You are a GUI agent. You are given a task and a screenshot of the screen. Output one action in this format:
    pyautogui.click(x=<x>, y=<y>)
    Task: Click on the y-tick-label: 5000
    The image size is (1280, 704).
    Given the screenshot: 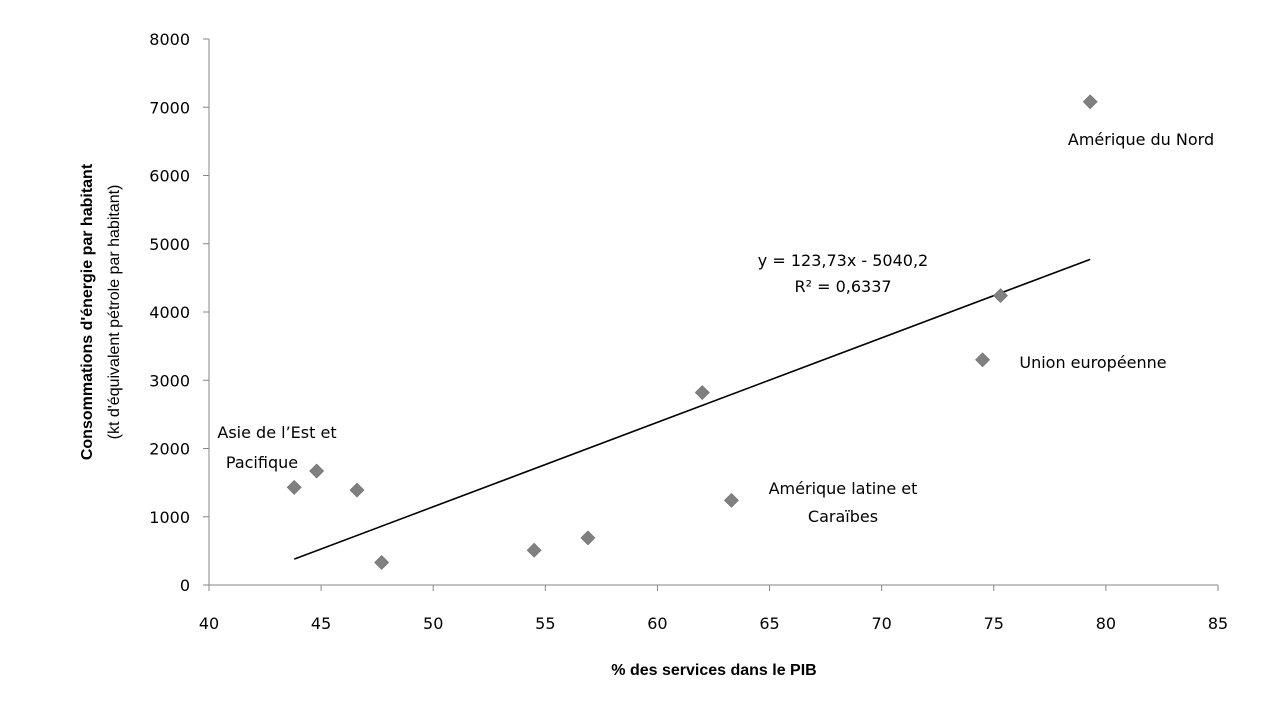 What is the action you would take?
    pyautogui.click(x=169, y=244)
    